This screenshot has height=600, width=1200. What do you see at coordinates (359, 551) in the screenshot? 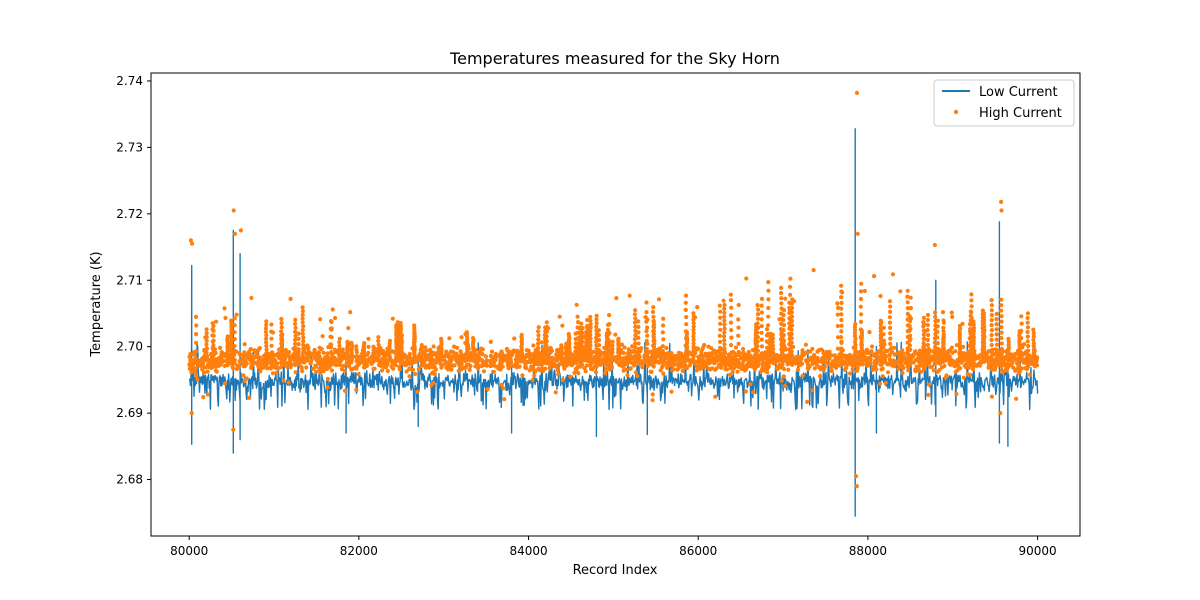
I see `x-tick-label: 82000` at bounding box center [359, 551].